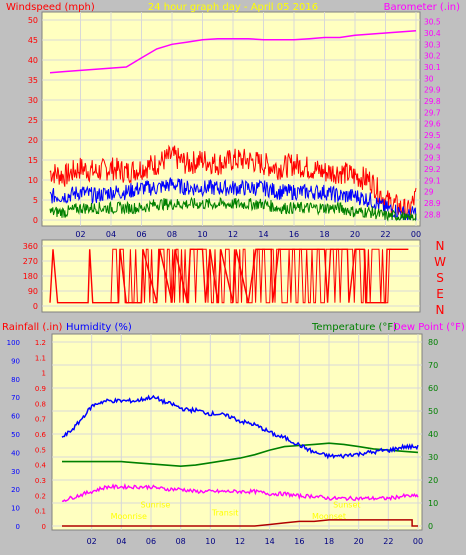 This screenshot has width=466, height=555. Describe the element at coordinates (40, 420) in the screenshot. I see `rain-tick: 0.7` at that location.